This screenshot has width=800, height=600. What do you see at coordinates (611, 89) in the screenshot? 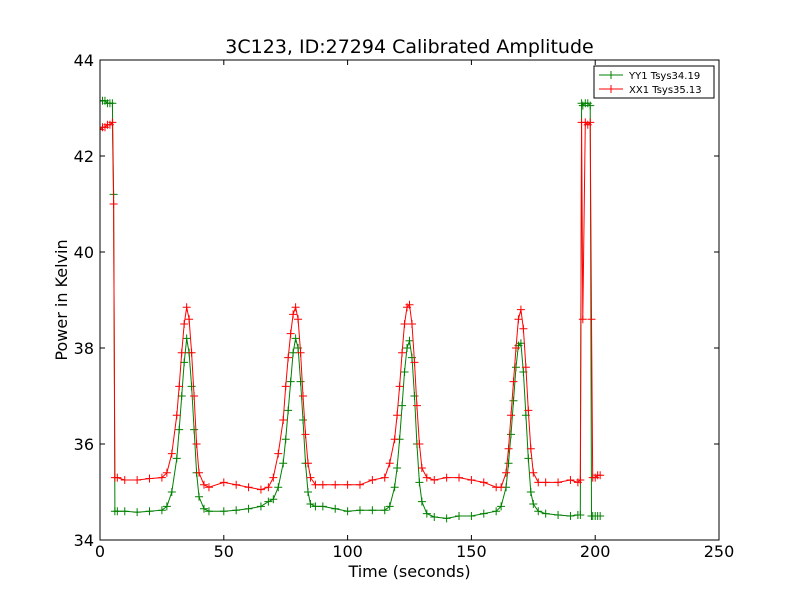
I see `legend-marker` at bounding box center [611, 89].